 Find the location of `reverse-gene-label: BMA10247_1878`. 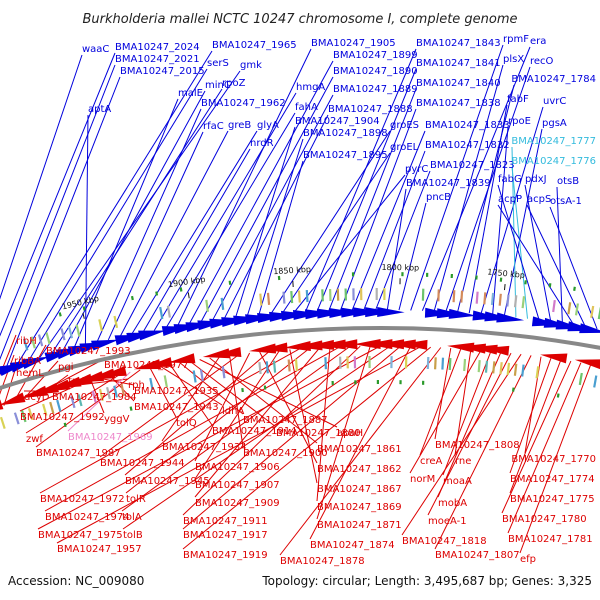

reverse-gene-label: BMA10247_1878 is located at coordinates (322, 561).